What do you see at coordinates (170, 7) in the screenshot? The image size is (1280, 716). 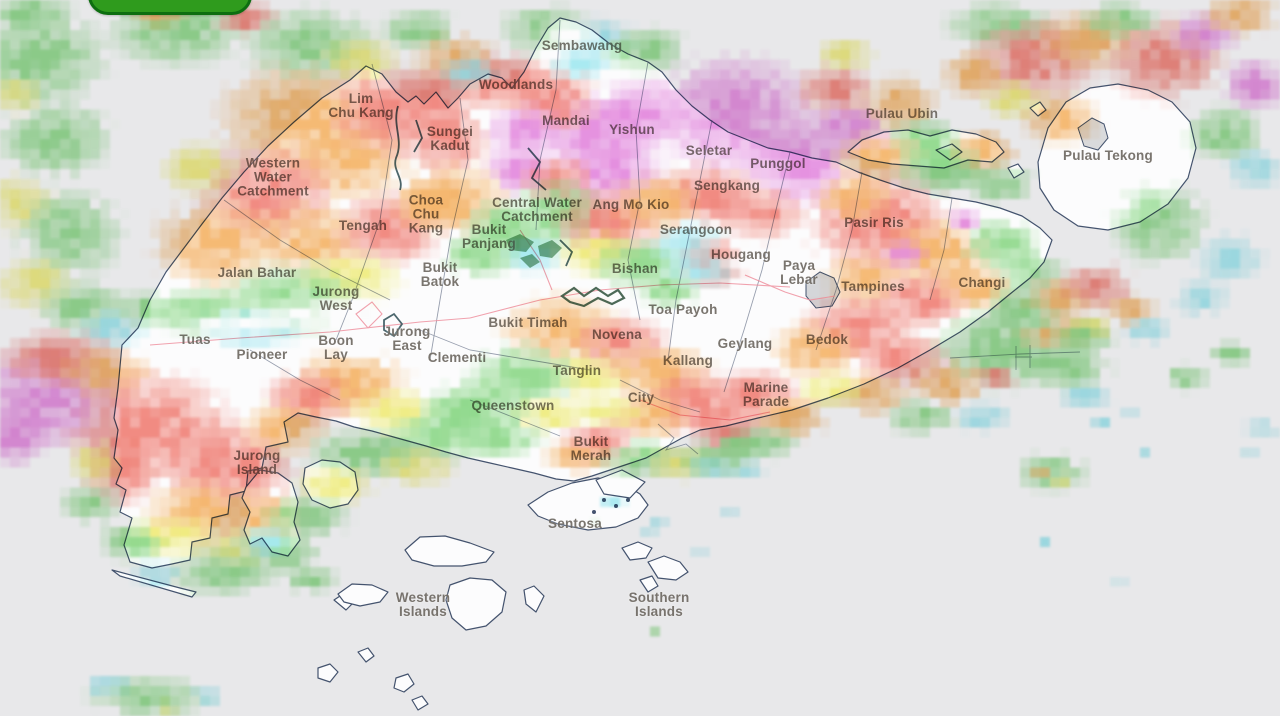 I see `timestamp-badge: 10.50am 25 Jun` at bounding box center [170, 7].